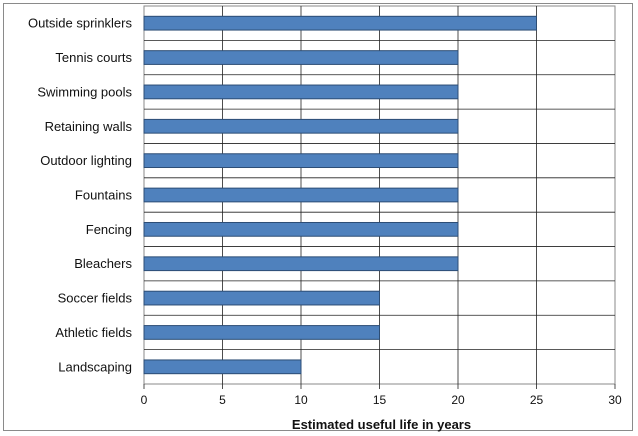 The width and height of the screenshot is (638, 436). Describe the element at coordinates (95, 298) in the screenshot. I see `category-label: Soccer fields` at that location.